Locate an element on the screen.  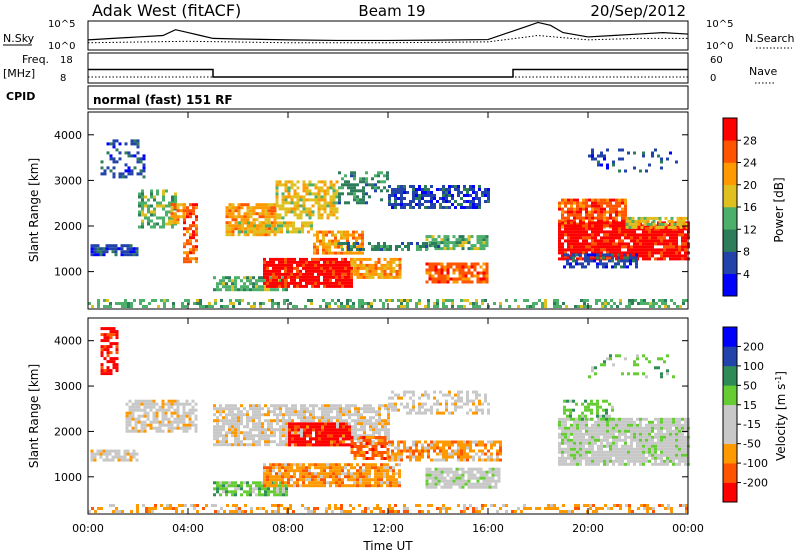
noise-line-nsearch is located at coordinates (387, 39).